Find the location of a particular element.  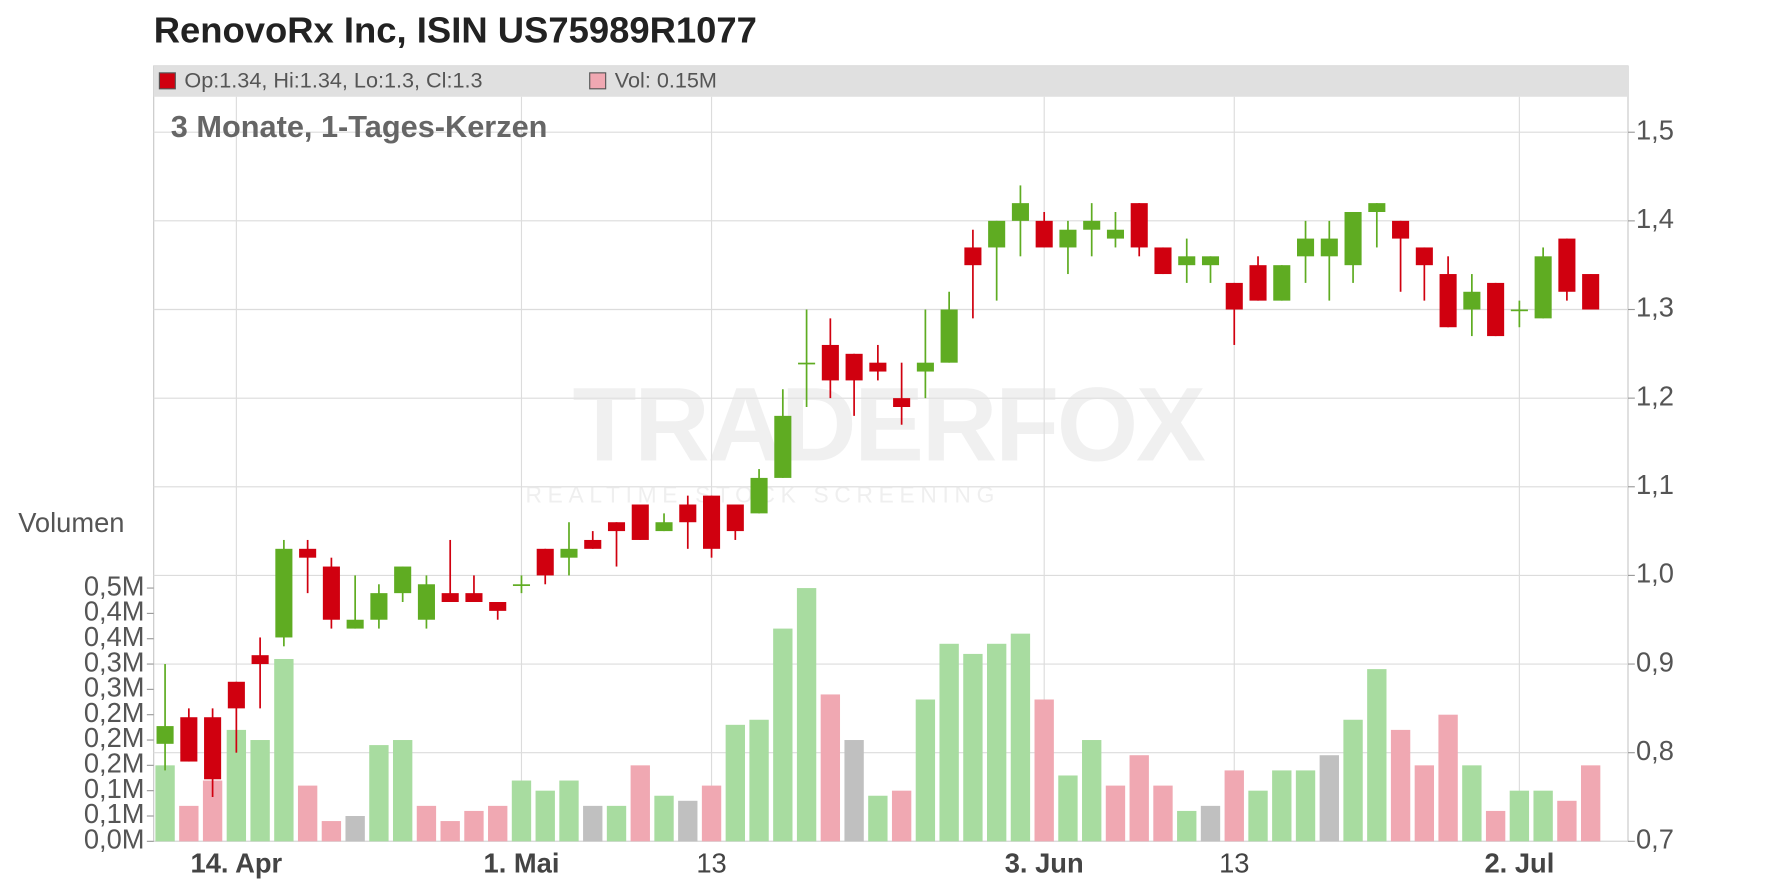

legend-volume: Vol: 0.15M is located at coordinates (666, 80).